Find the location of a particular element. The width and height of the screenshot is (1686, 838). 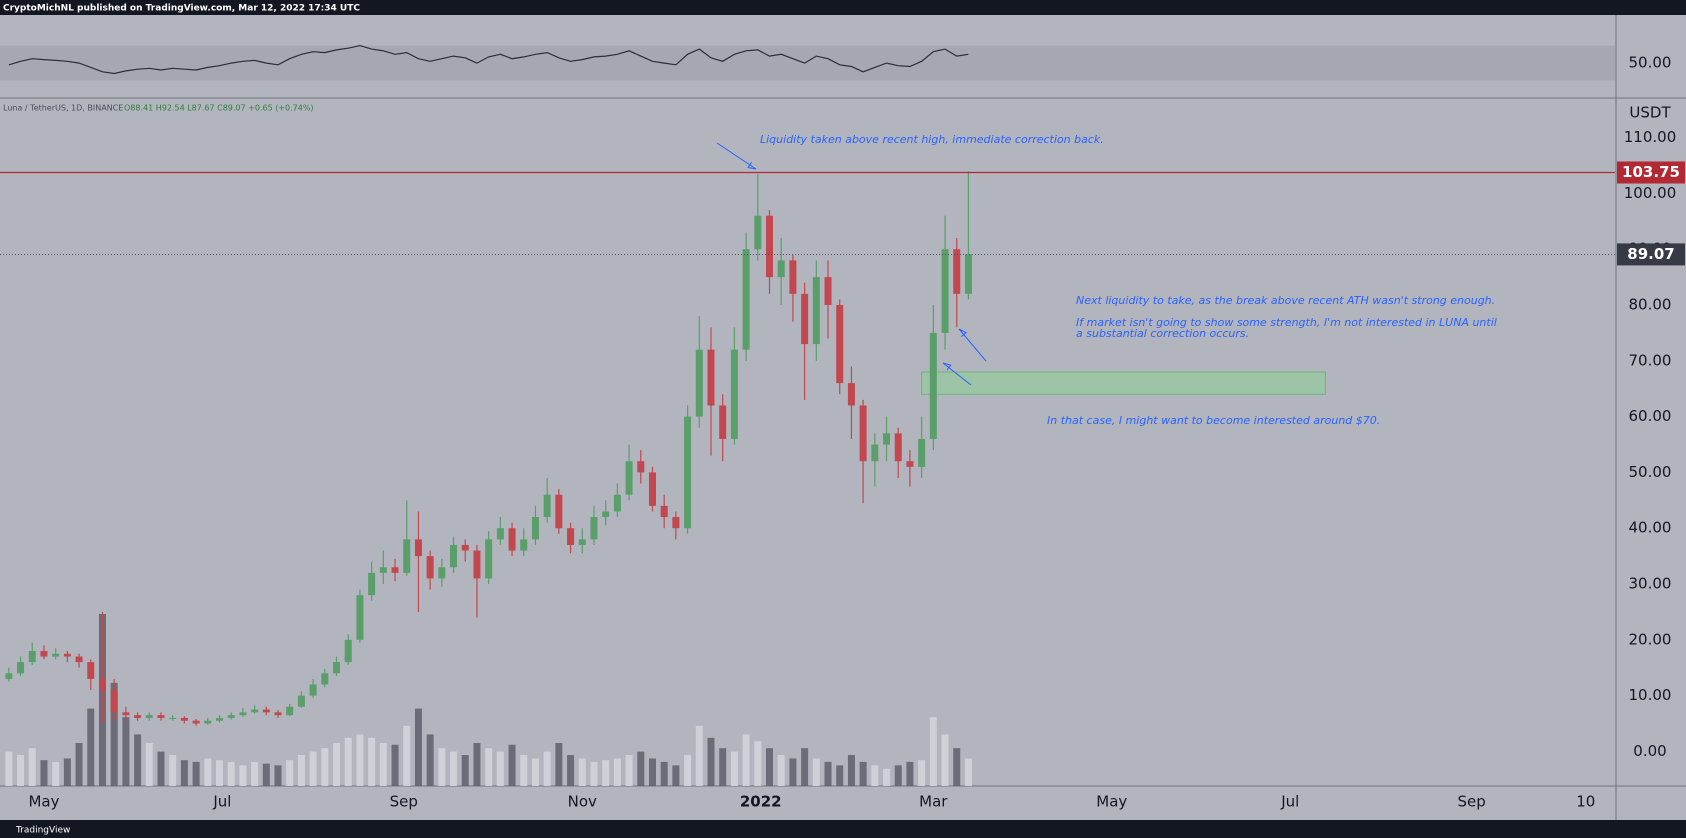

x-tick-label: 10 is located at coordinates (1585, 802).